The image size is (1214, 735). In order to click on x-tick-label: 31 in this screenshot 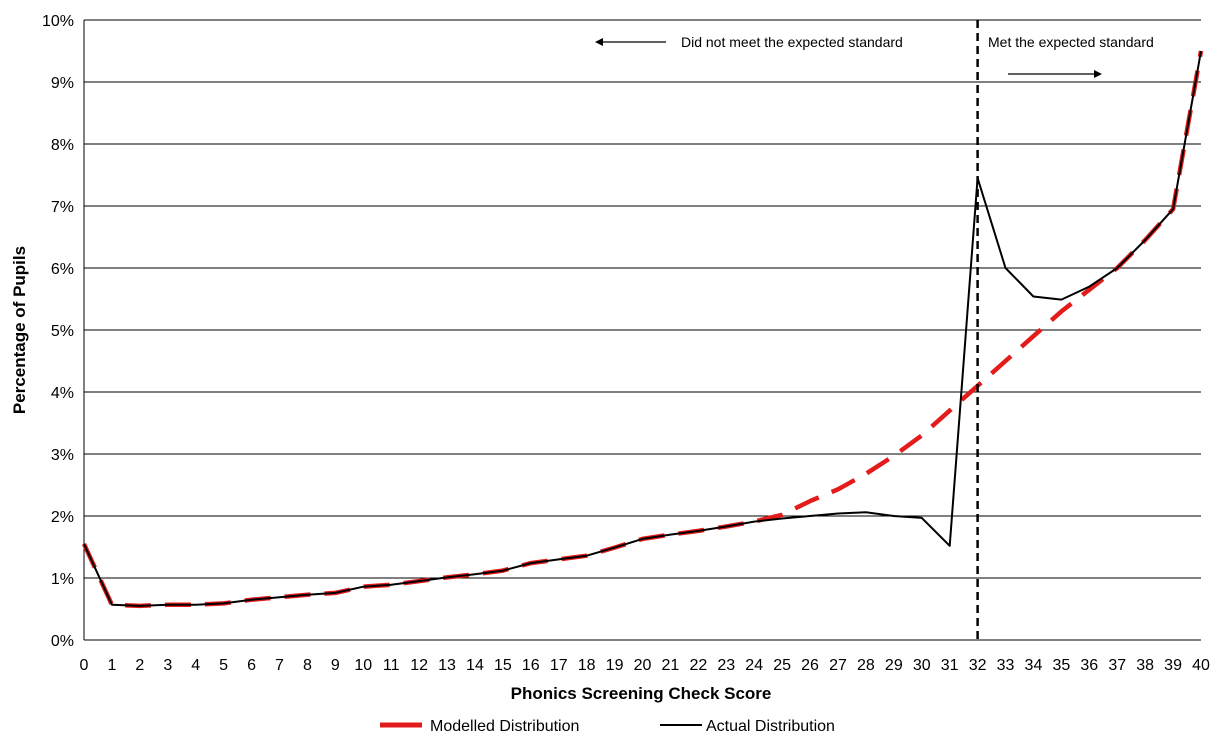, I will do `click(950, 665)`.